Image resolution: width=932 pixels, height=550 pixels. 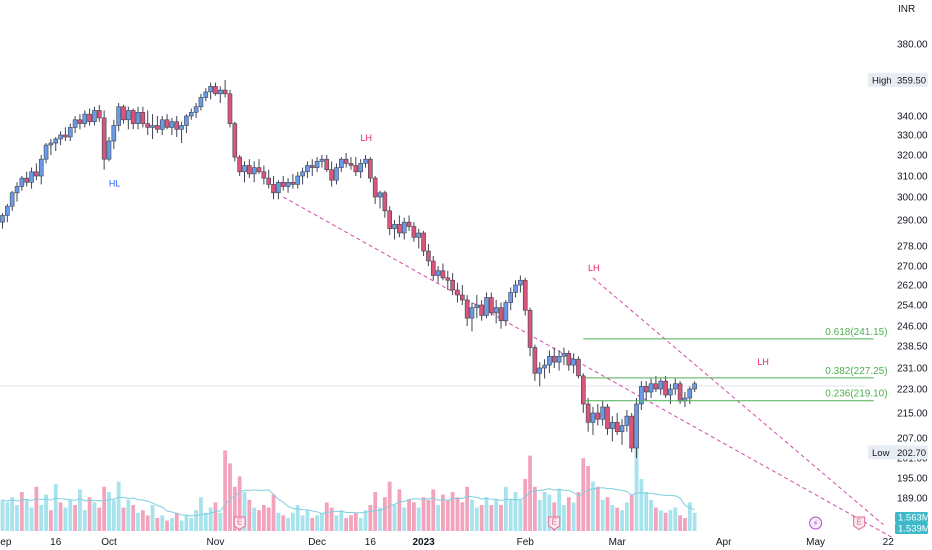 I want to click on time-tick-label: Feb, so click(x=526, y=542).